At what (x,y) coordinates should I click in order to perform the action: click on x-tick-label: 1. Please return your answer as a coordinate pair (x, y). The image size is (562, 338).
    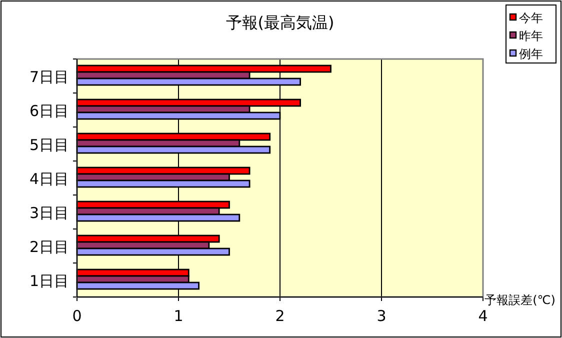
    Looking at the image, I should click on (179, 316).